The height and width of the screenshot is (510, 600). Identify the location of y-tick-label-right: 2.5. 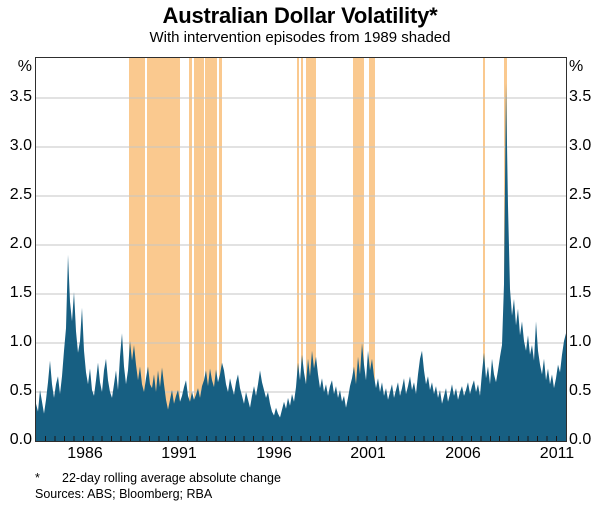
(580, 194).